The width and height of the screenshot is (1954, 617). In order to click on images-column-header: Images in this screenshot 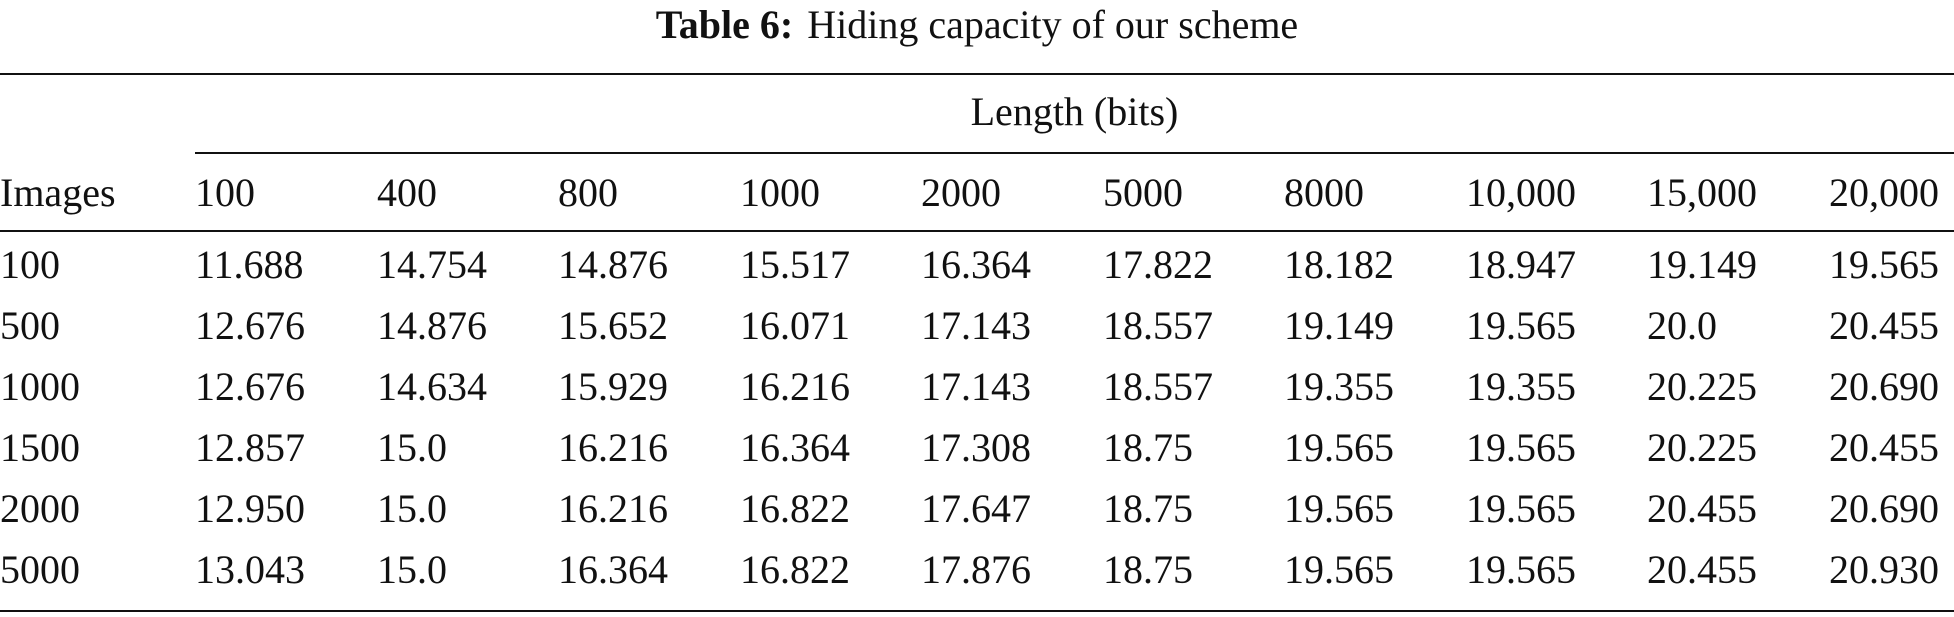, I will do `click(58, 192)`.